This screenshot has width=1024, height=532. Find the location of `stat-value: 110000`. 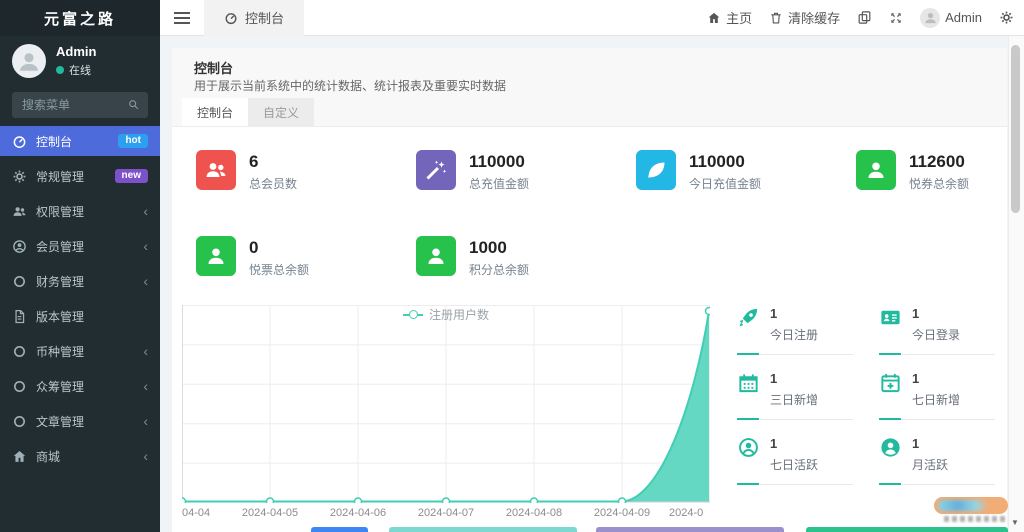

stat-value: 110000 is located at coordinates (717, 161).